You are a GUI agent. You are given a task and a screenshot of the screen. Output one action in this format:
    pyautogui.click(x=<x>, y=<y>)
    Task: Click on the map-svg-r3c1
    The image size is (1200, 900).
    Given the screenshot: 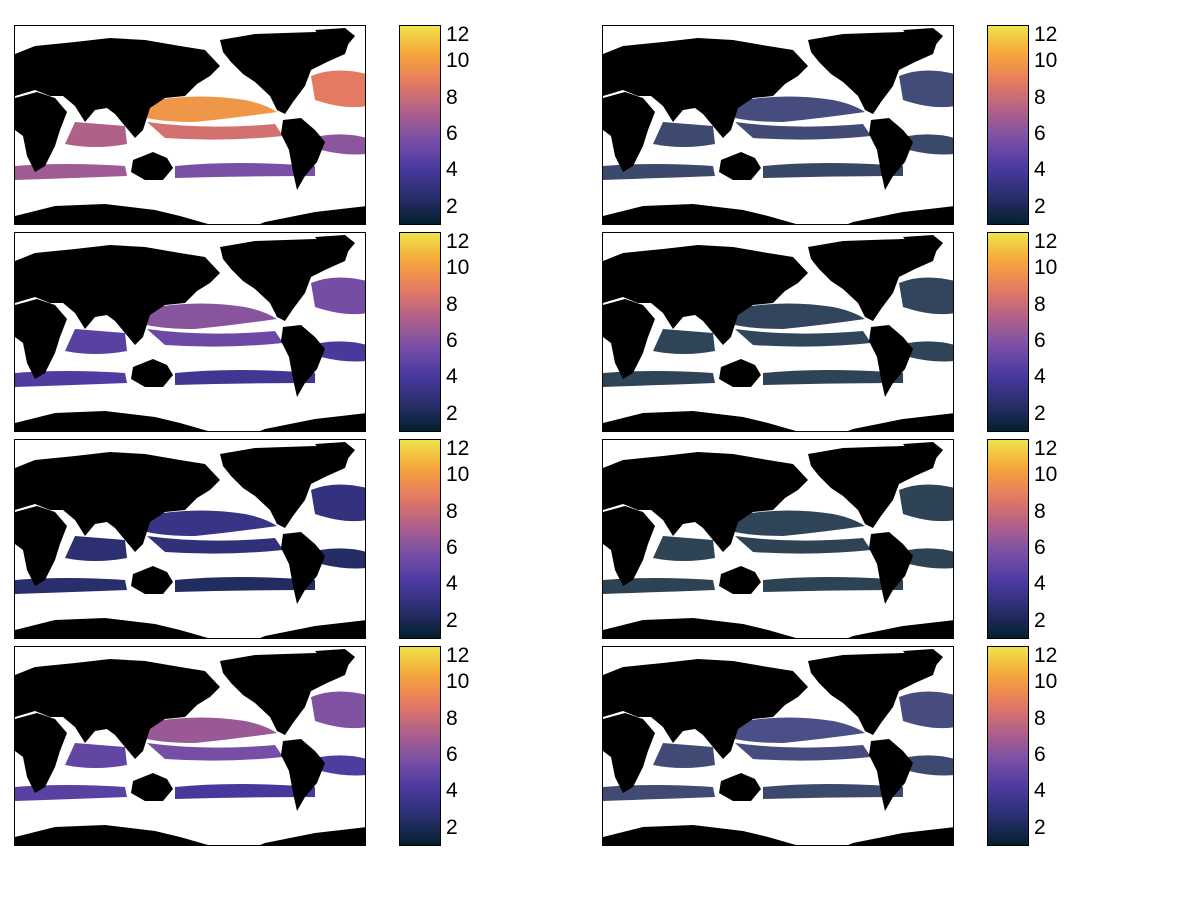 What is the action you would take?
    pyautogui.click(x=190, y=539)
    